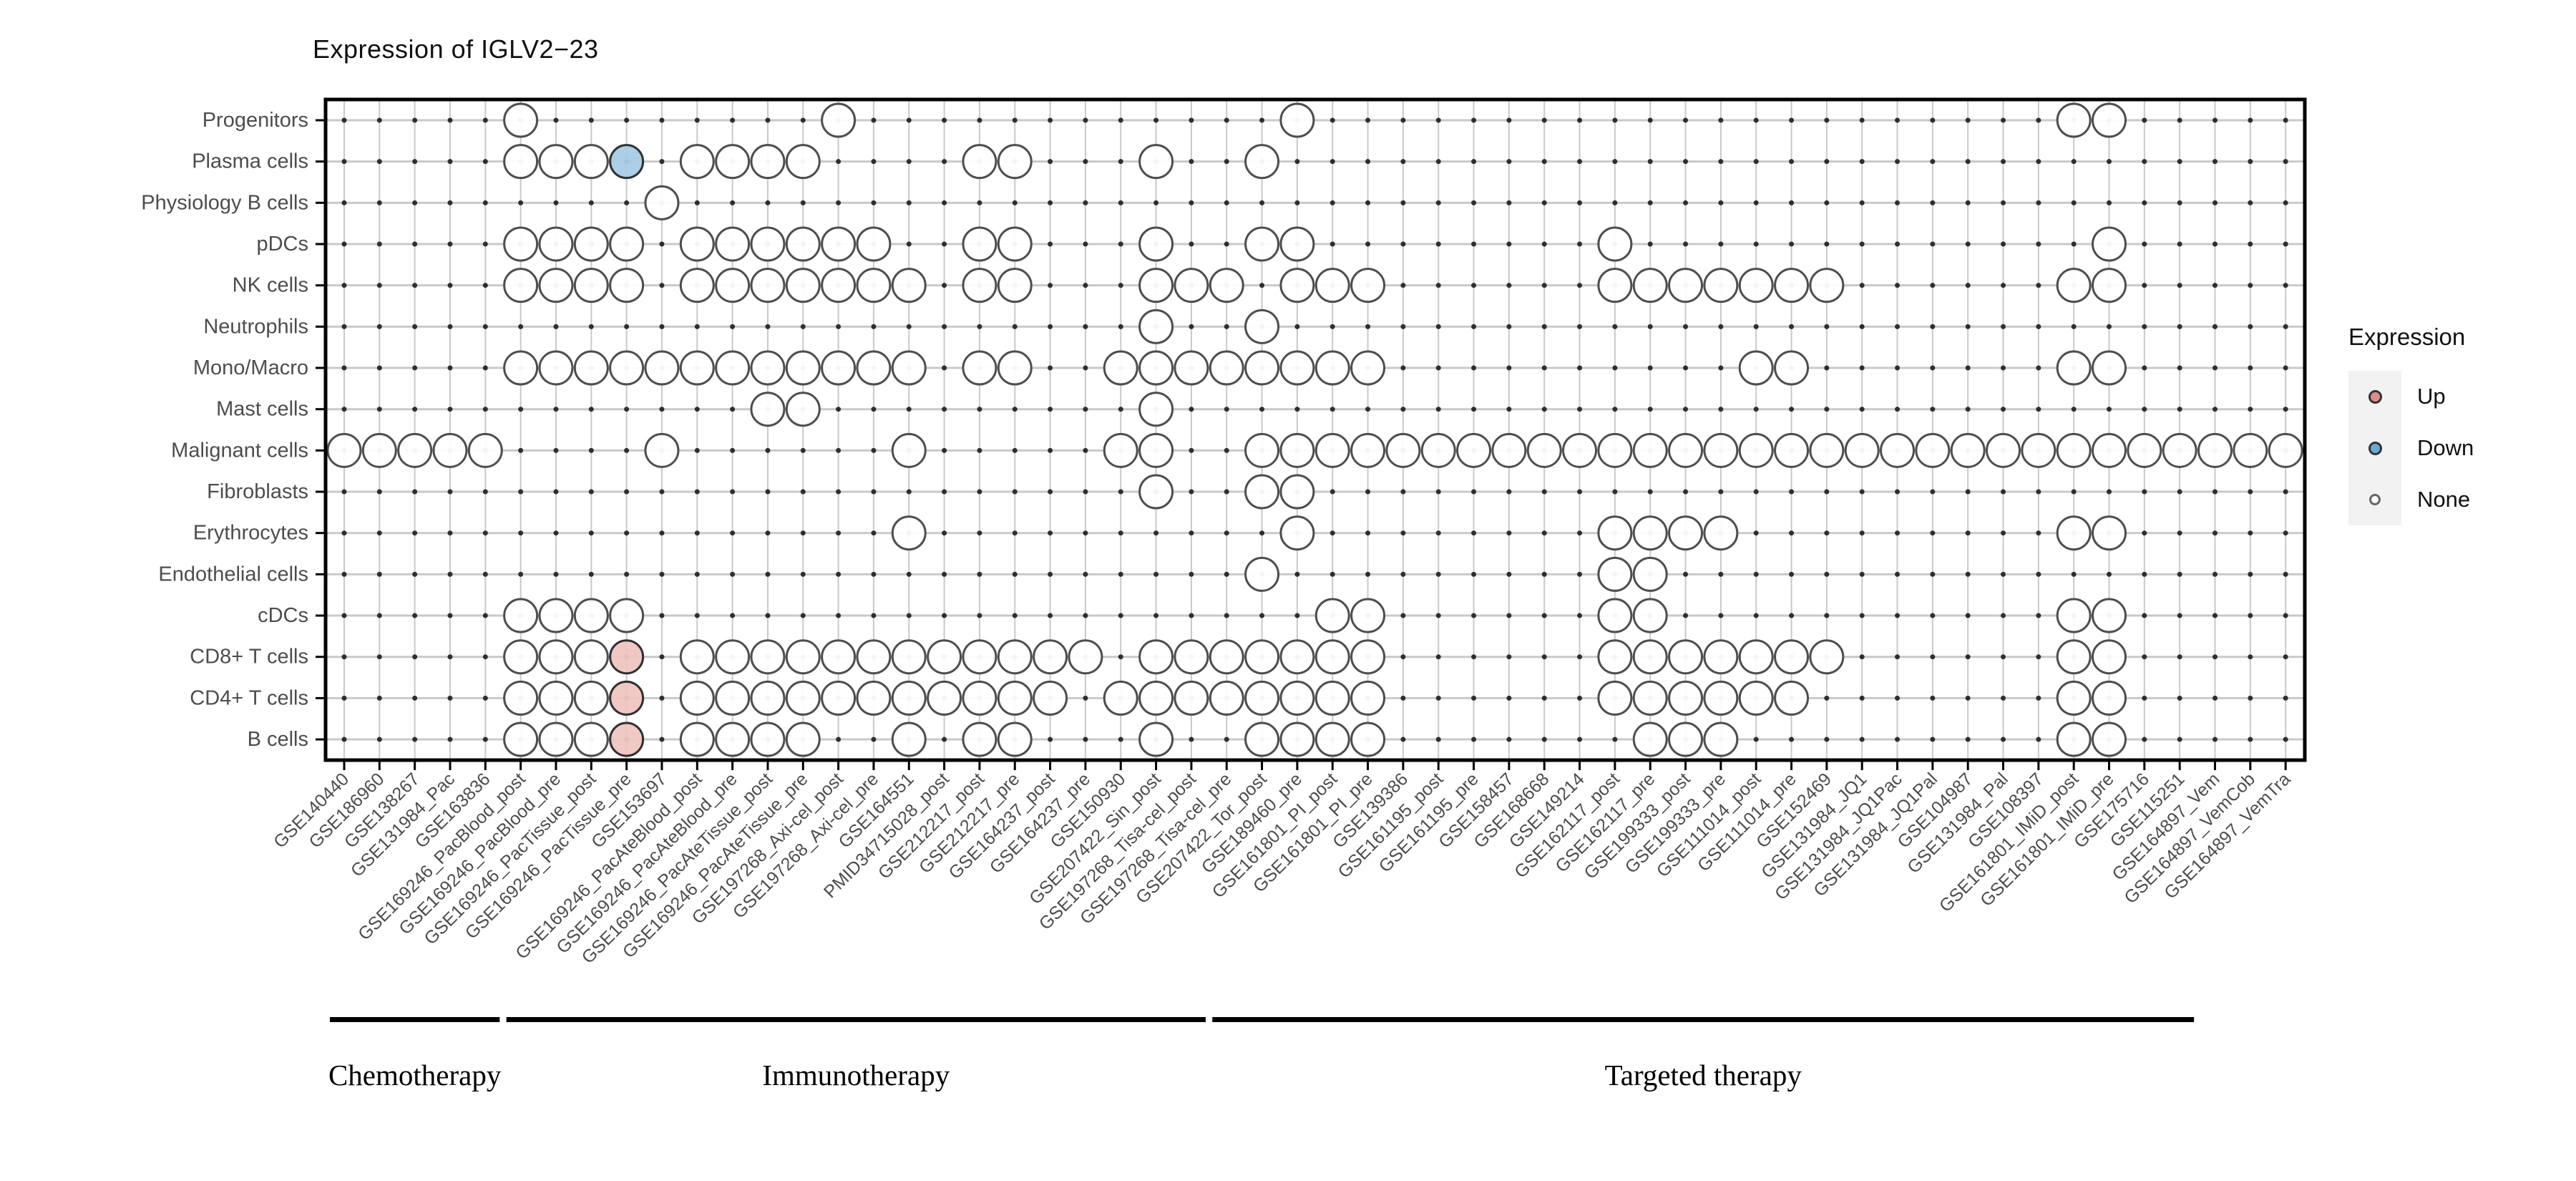  Describe the element at coordinates (856, 1019) in the screenshot. I see `group-bar-immunotherapy` at that location.